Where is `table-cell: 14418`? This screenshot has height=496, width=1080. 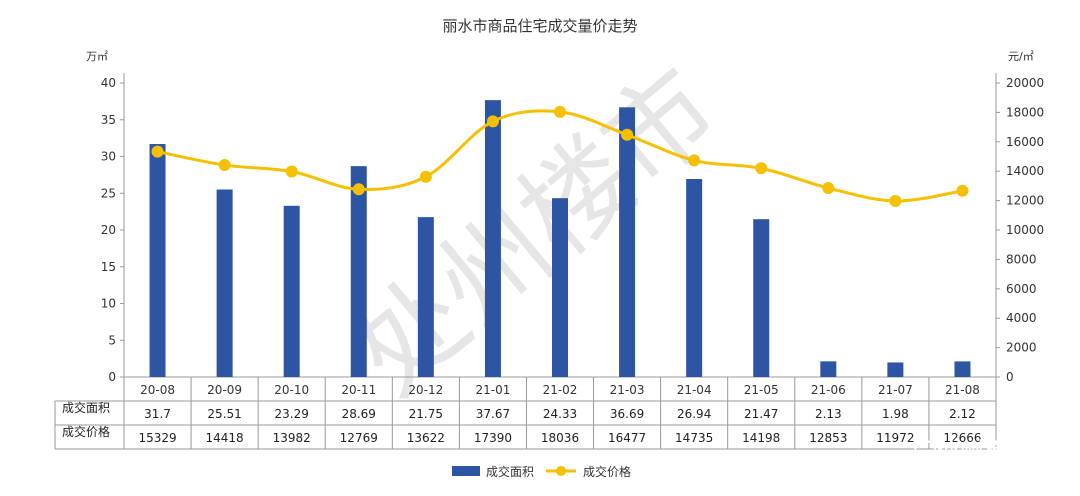 table-cell: 14418 is located at coordinates (225, 438).